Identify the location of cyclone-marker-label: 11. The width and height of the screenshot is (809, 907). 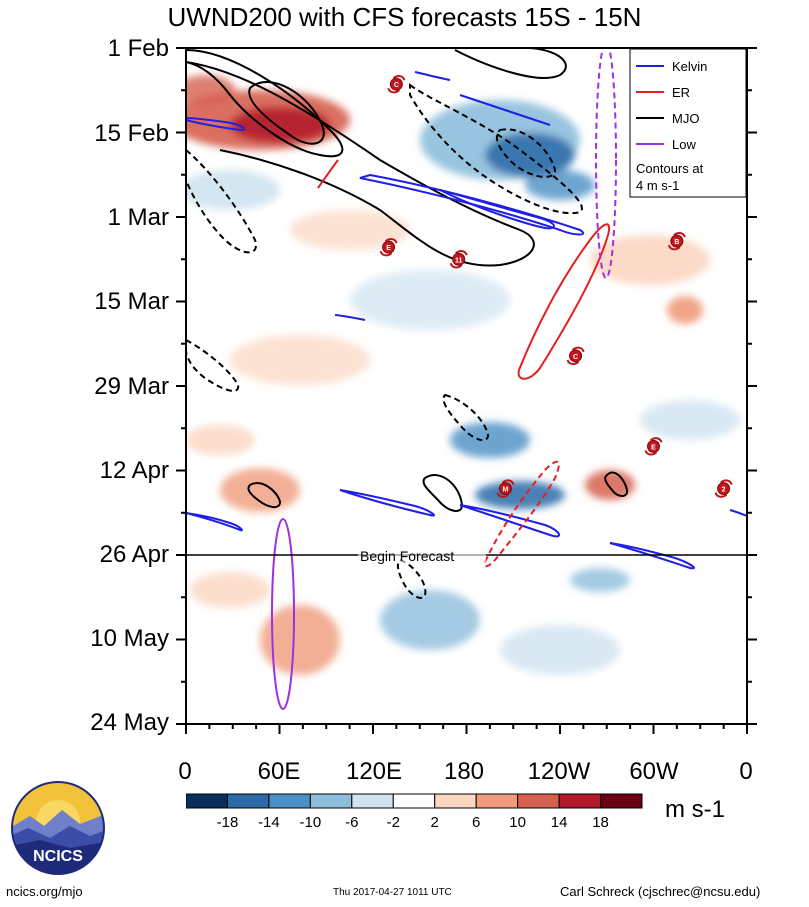
(459, 260).